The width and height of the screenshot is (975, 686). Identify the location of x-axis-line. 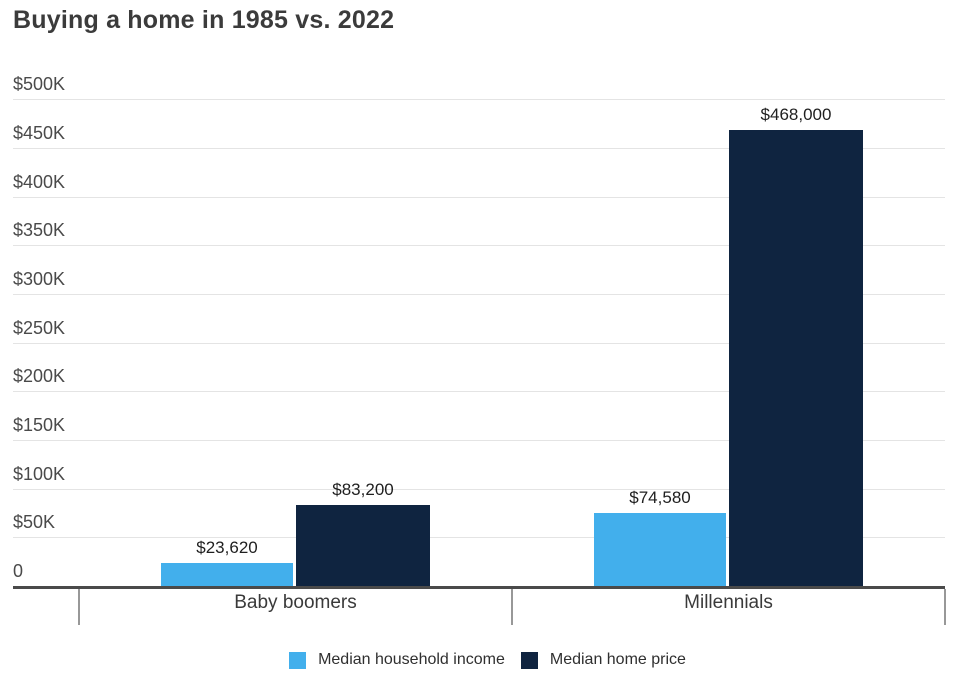
(479, 587).